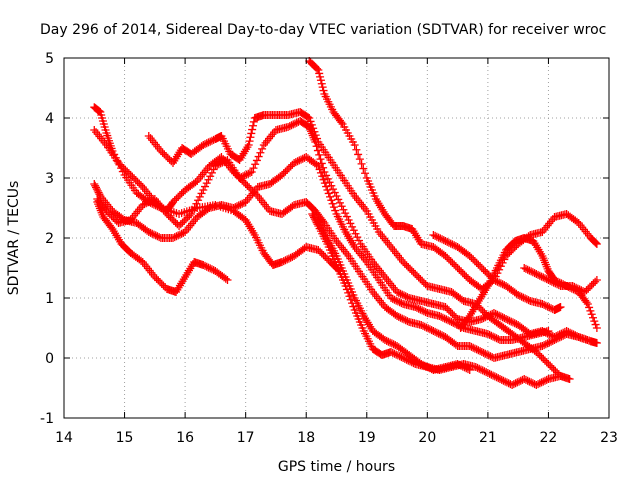  Describe the element at coordinates (427, 438) in the screenshot. I see `x-tick-label: 20` at that location.